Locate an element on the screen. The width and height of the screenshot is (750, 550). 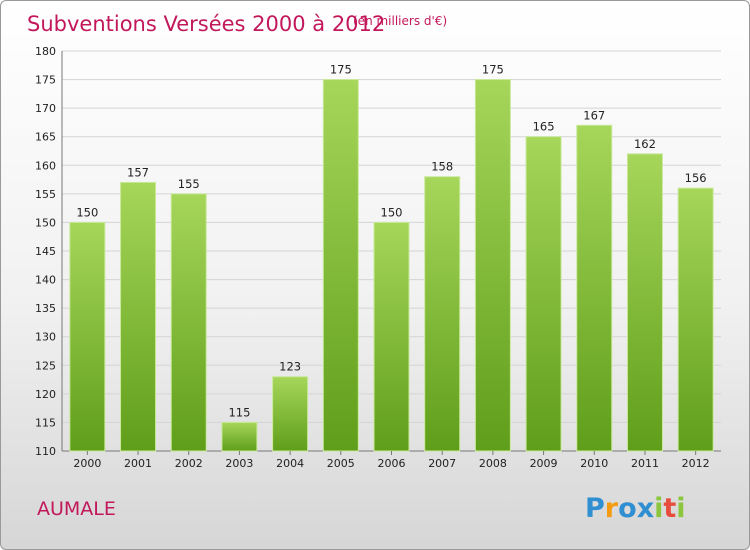
logo-letter: x is located at coordinates (645, 508).